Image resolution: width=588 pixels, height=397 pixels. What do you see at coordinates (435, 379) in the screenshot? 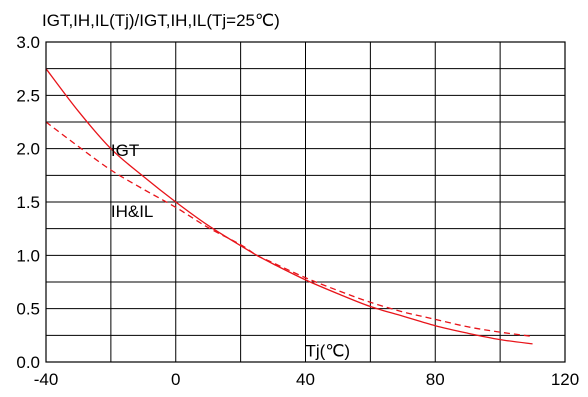
I see `x-tick-label: 80` at bounding box center [435, 379].